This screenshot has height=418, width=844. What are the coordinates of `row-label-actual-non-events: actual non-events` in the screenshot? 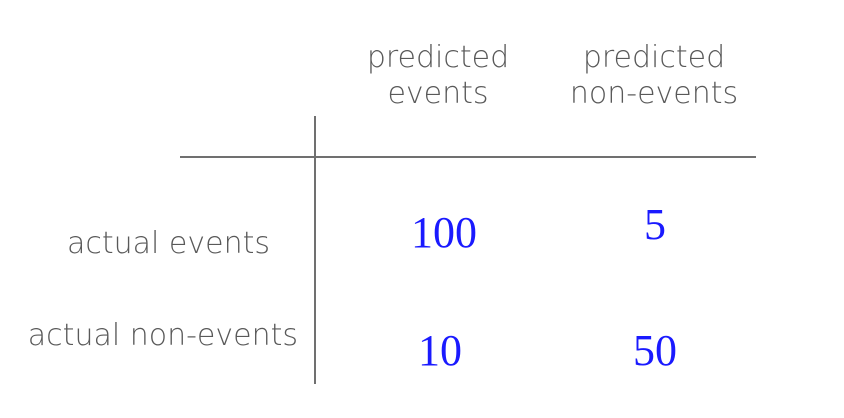 It's located at (162, 335).